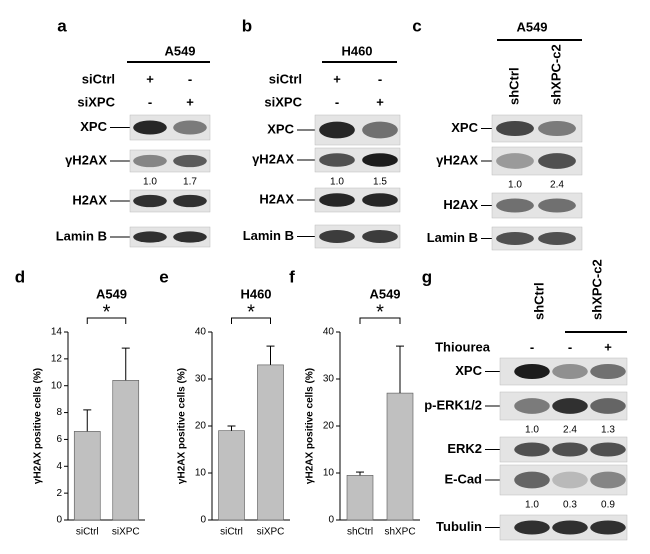 The image size is (650, 554). Describe the element at coordinates (62, 25) in the screenshot. I see `panel-letter: a` at that location.